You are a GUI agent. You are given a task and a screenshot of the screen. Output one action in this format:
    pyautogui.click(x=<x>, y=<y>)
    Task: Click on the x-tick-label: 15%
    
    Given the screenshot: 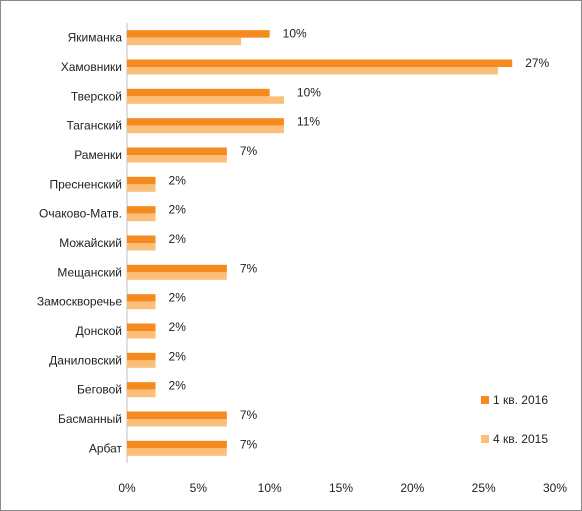 What is the action you would take?
    pyautogui.click(x=341, y=488)
    